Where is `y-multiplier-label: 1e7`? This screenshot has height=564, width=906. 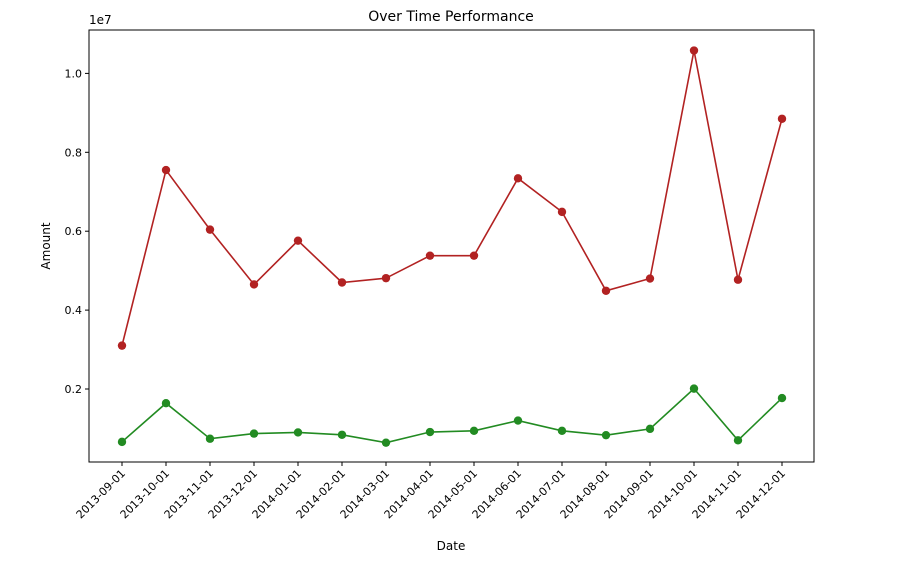
y-multiplier-label: 1e7 is located at coordinates (100, 20).